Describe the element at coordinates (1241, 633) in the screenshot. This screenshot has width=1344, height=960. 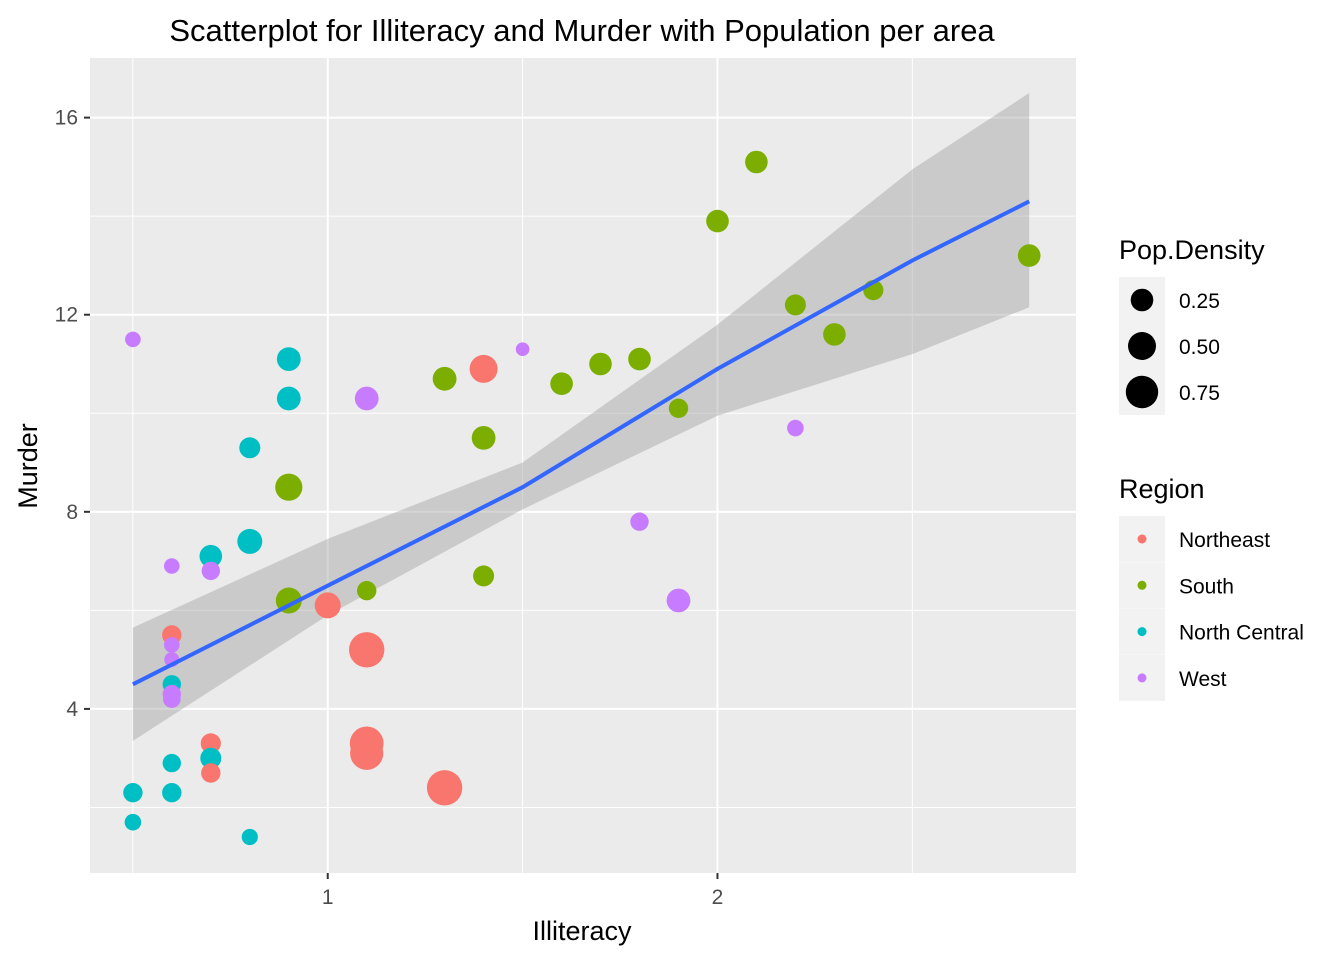
I see `color-legend-label: North Central` at that location.